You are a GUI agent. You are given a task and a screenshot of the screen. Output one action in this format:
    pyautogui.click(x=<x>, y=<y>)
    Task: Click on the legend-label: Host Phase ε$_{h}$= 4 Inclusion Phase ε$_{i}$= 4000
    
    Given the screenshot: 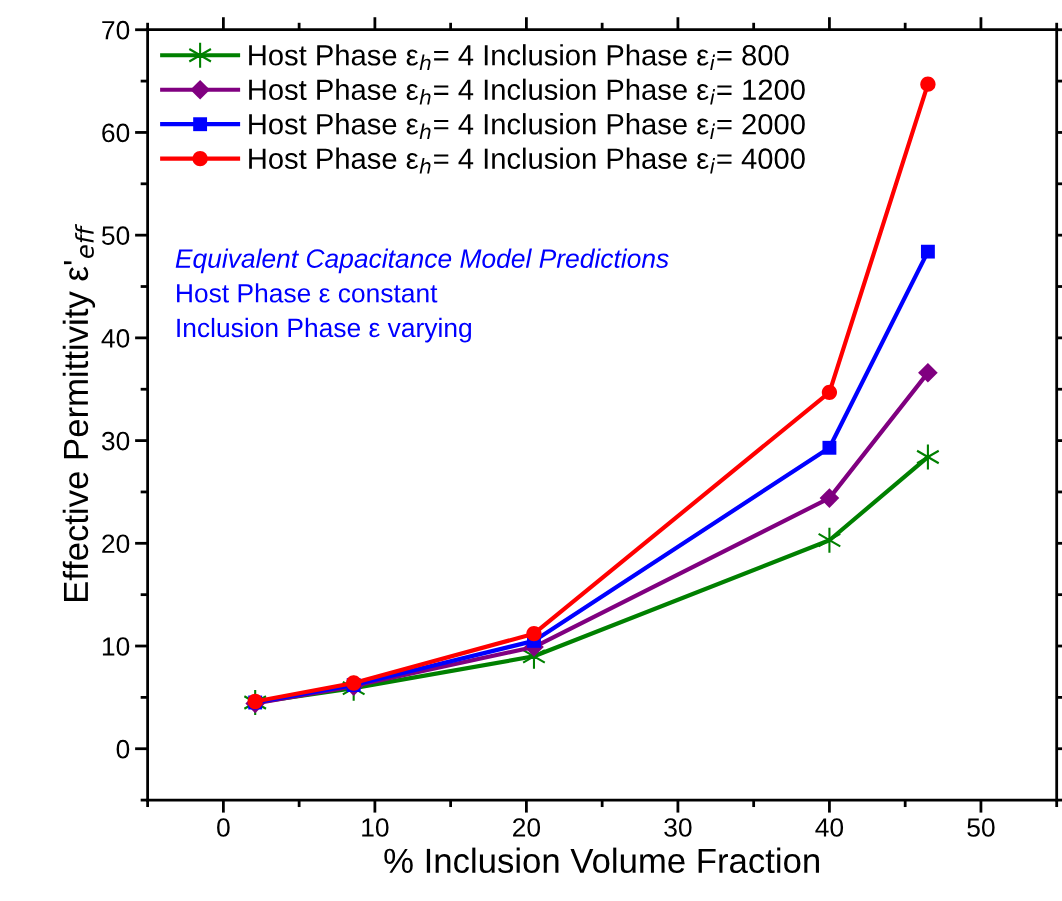 What is the action you would take?
    pyautogui.click(x=527, y=160)
    